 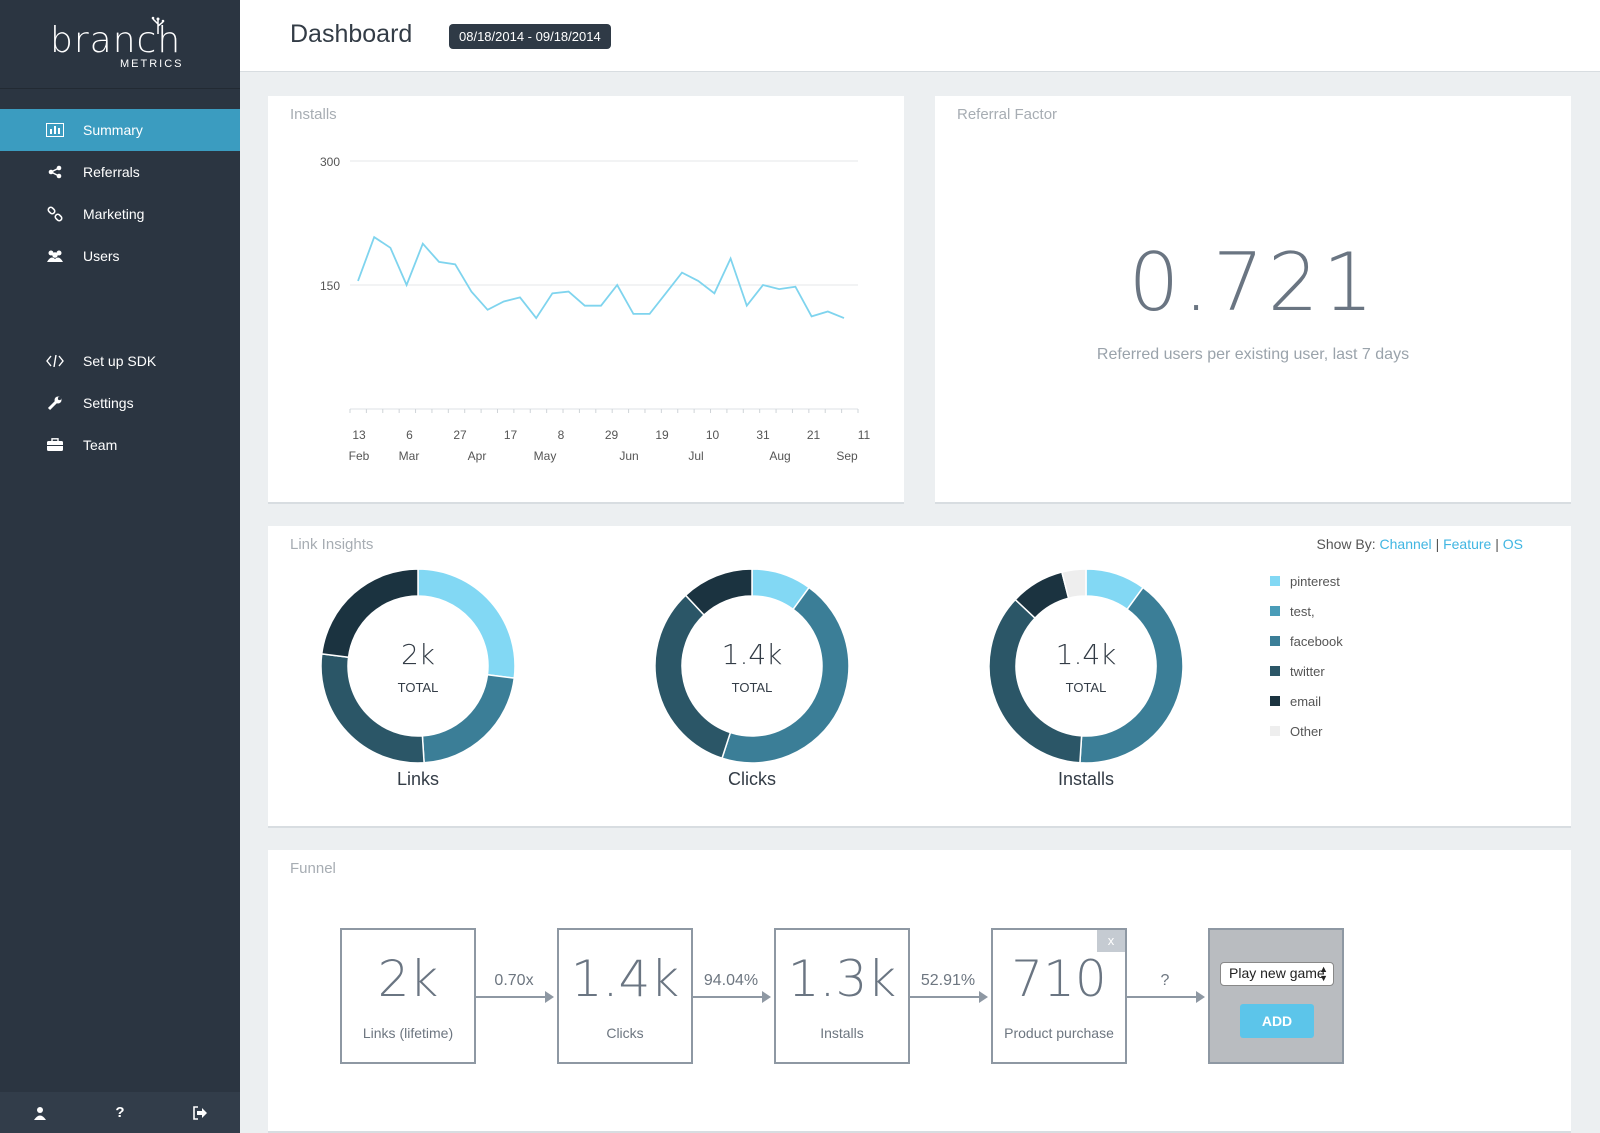 What do you see at coordinates (120, 445) in the screenshot?
I see `nav-item-team: Team` at bounding box center [120, 445].